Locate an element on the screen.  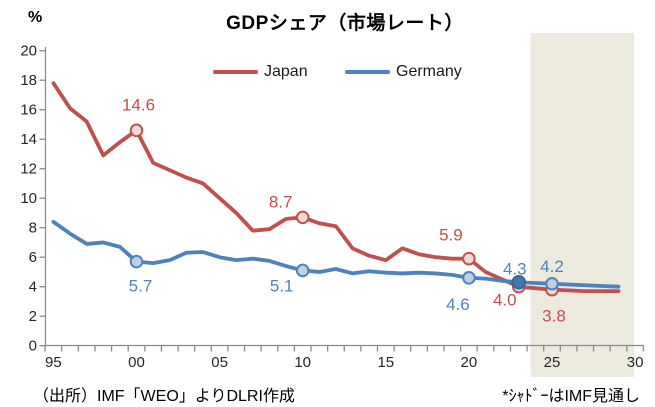
x-axis-tick-label: 00 is located at coordinates (136, 362).